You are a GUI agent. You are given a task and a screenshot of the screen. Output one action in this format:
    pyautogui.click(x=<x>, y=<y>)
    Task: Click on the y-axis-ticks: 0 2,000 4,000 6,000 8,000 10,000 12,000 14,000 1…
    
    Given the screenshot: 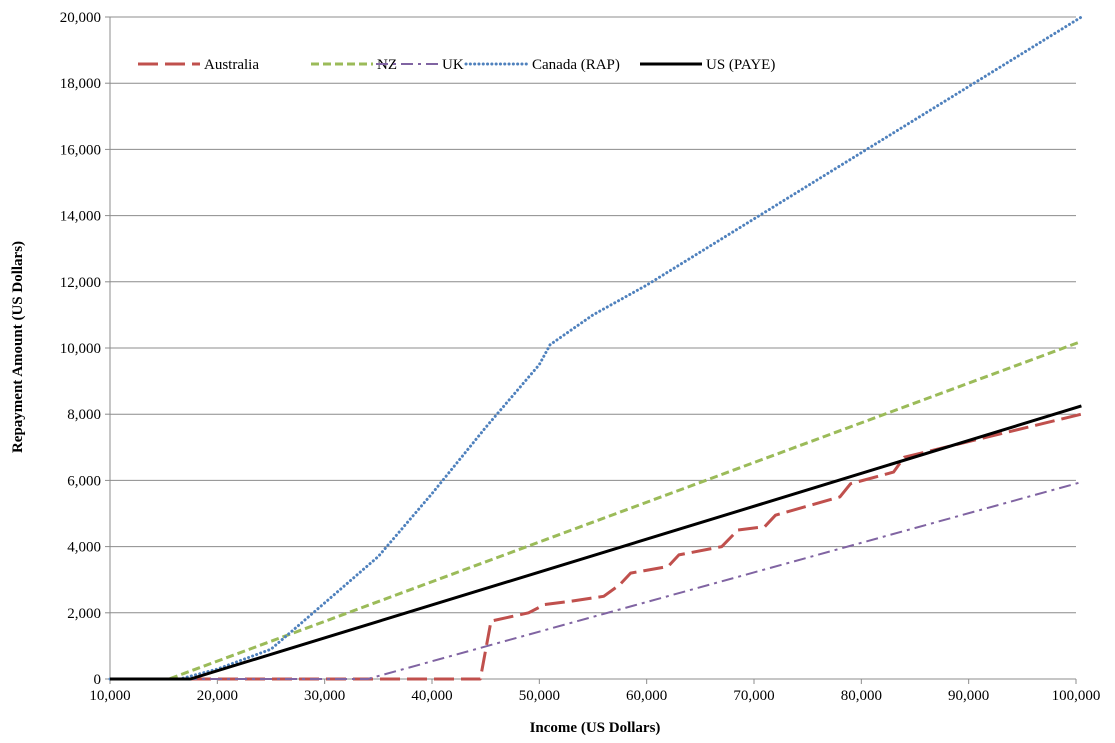 What is the action you would take?
    pyautogui.click(x=85, y=349)
    